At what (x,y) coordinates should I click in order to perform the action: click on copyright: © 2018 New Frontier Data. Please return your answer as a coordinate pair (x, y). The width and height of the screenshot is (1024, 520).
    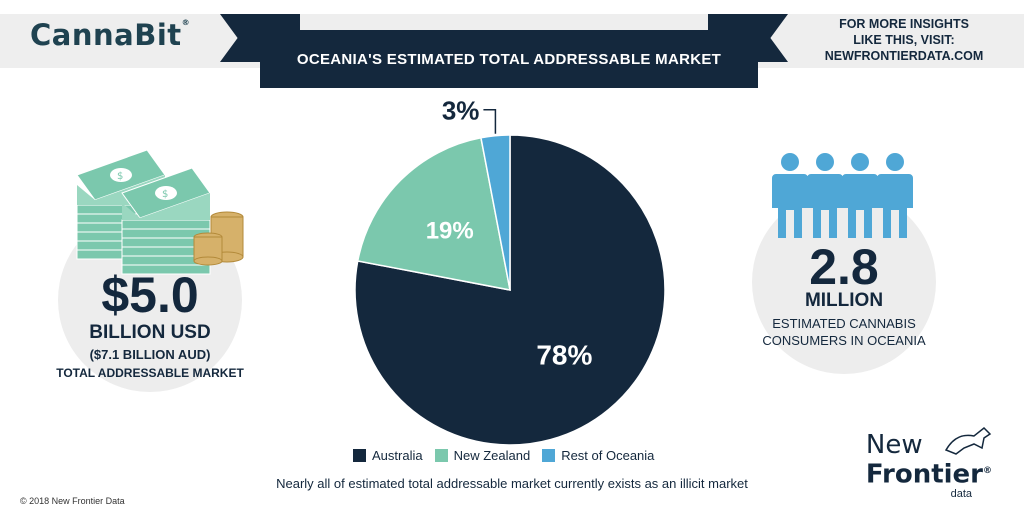
    Looking at the image, I should click on (72, 501).